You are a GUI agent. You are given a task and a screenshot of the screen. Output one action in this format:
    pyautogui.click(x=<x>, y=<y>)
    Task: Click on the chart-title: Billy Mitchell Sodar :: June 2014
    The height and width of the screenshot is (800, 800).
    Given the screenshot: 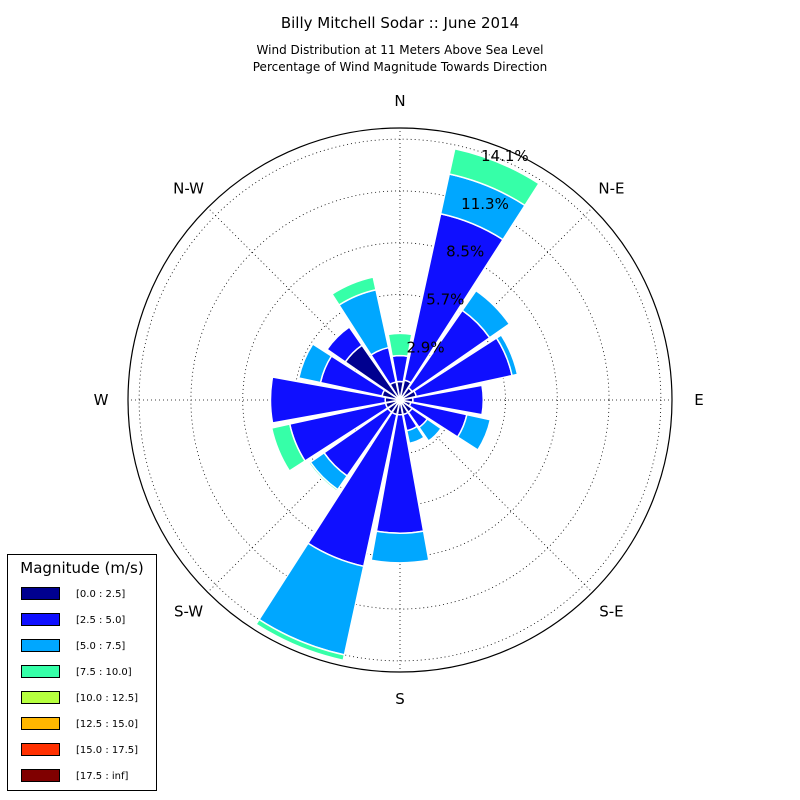 What is the action you would take?
    pyautogui.click(x=400, y=23)
    